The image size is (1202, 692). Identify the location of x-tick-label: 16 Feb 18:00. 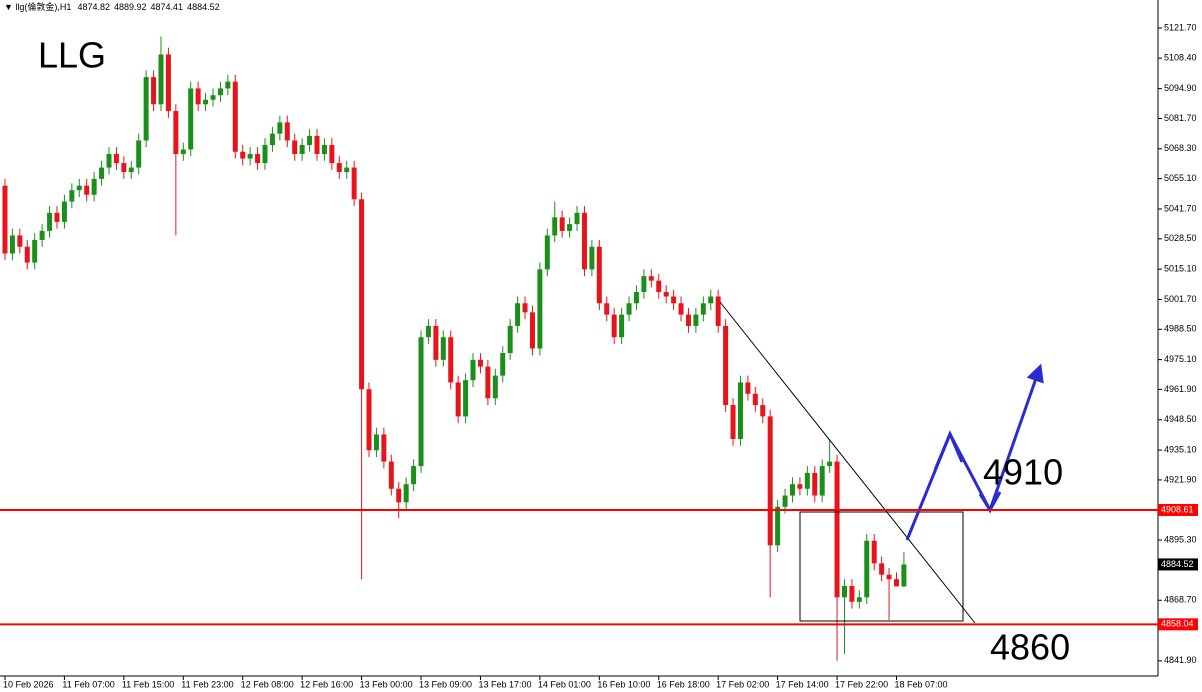
(683, 684).